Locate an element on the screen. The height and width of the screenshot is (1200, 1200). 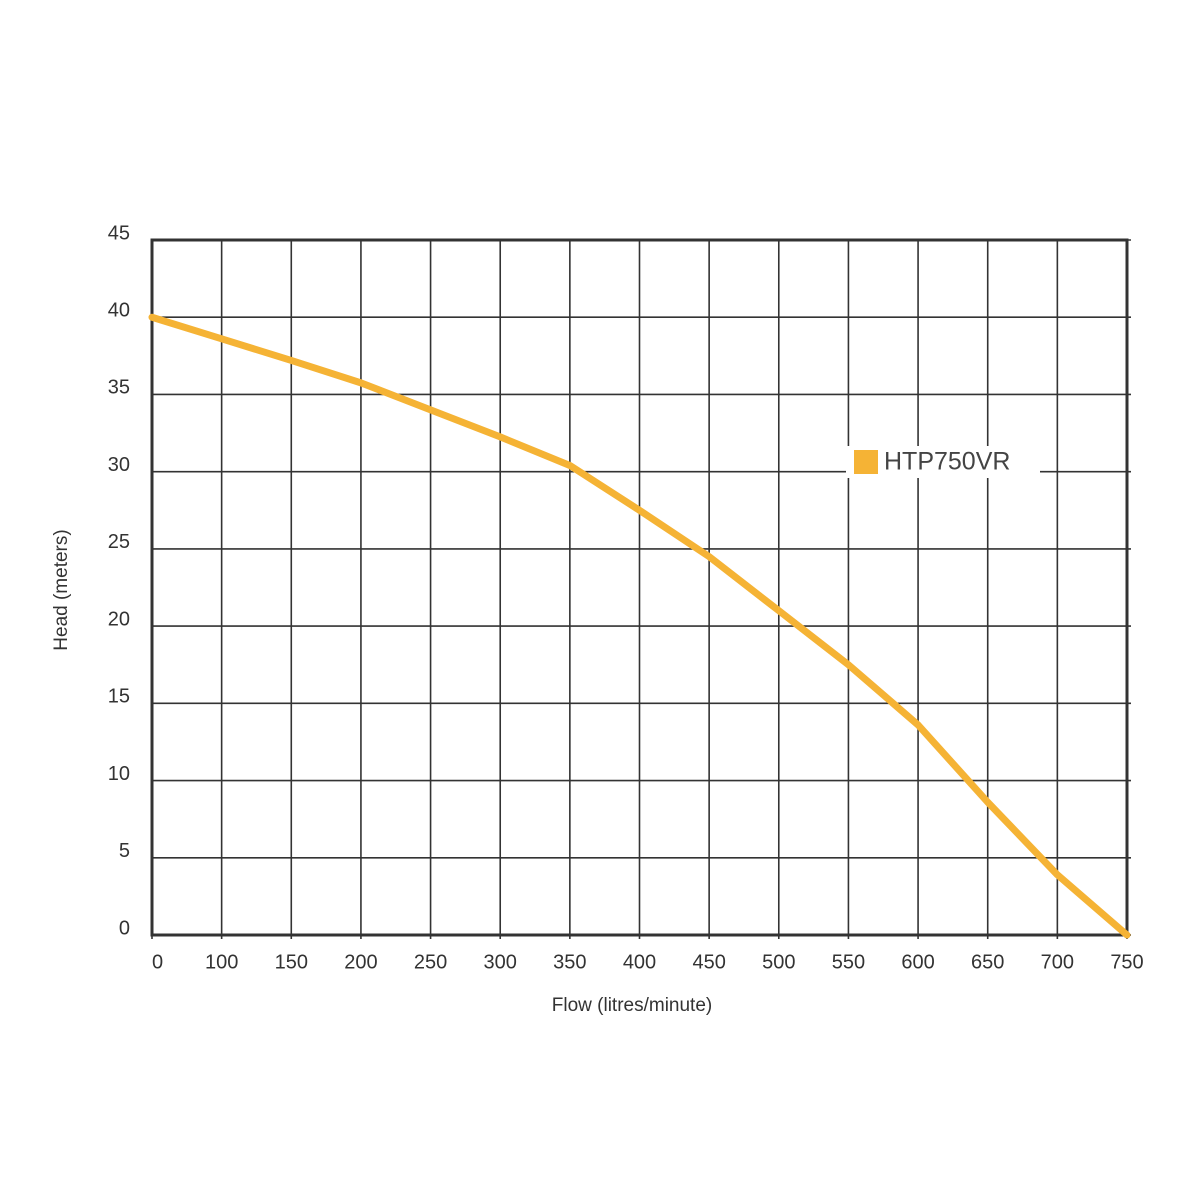
x-tick-label: 100 is located at coordinates (221, 962).